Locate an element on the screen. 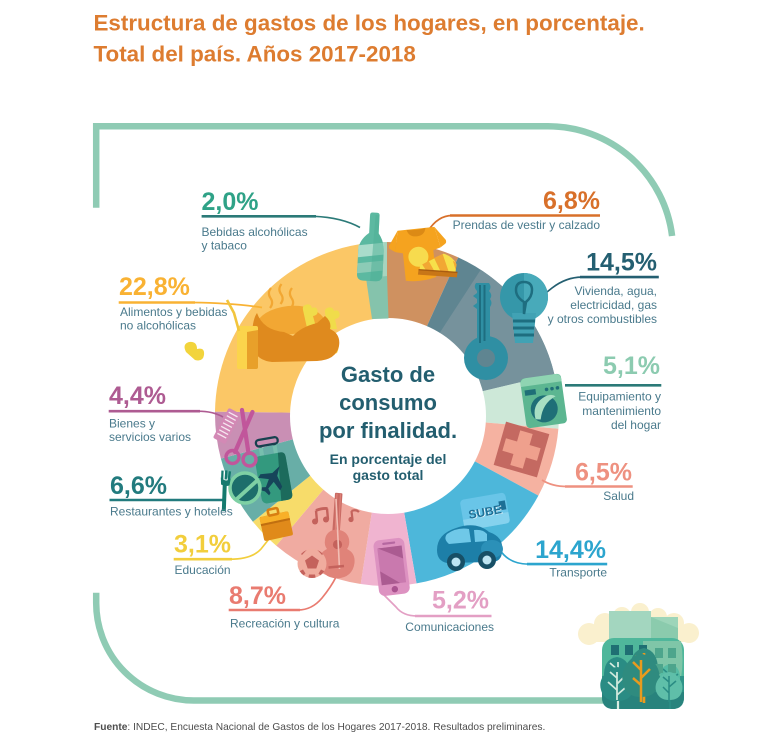 The height and width of the screenshot is (749, 760). svg-text: Equipamiento y is located at coordinates (619, 397).